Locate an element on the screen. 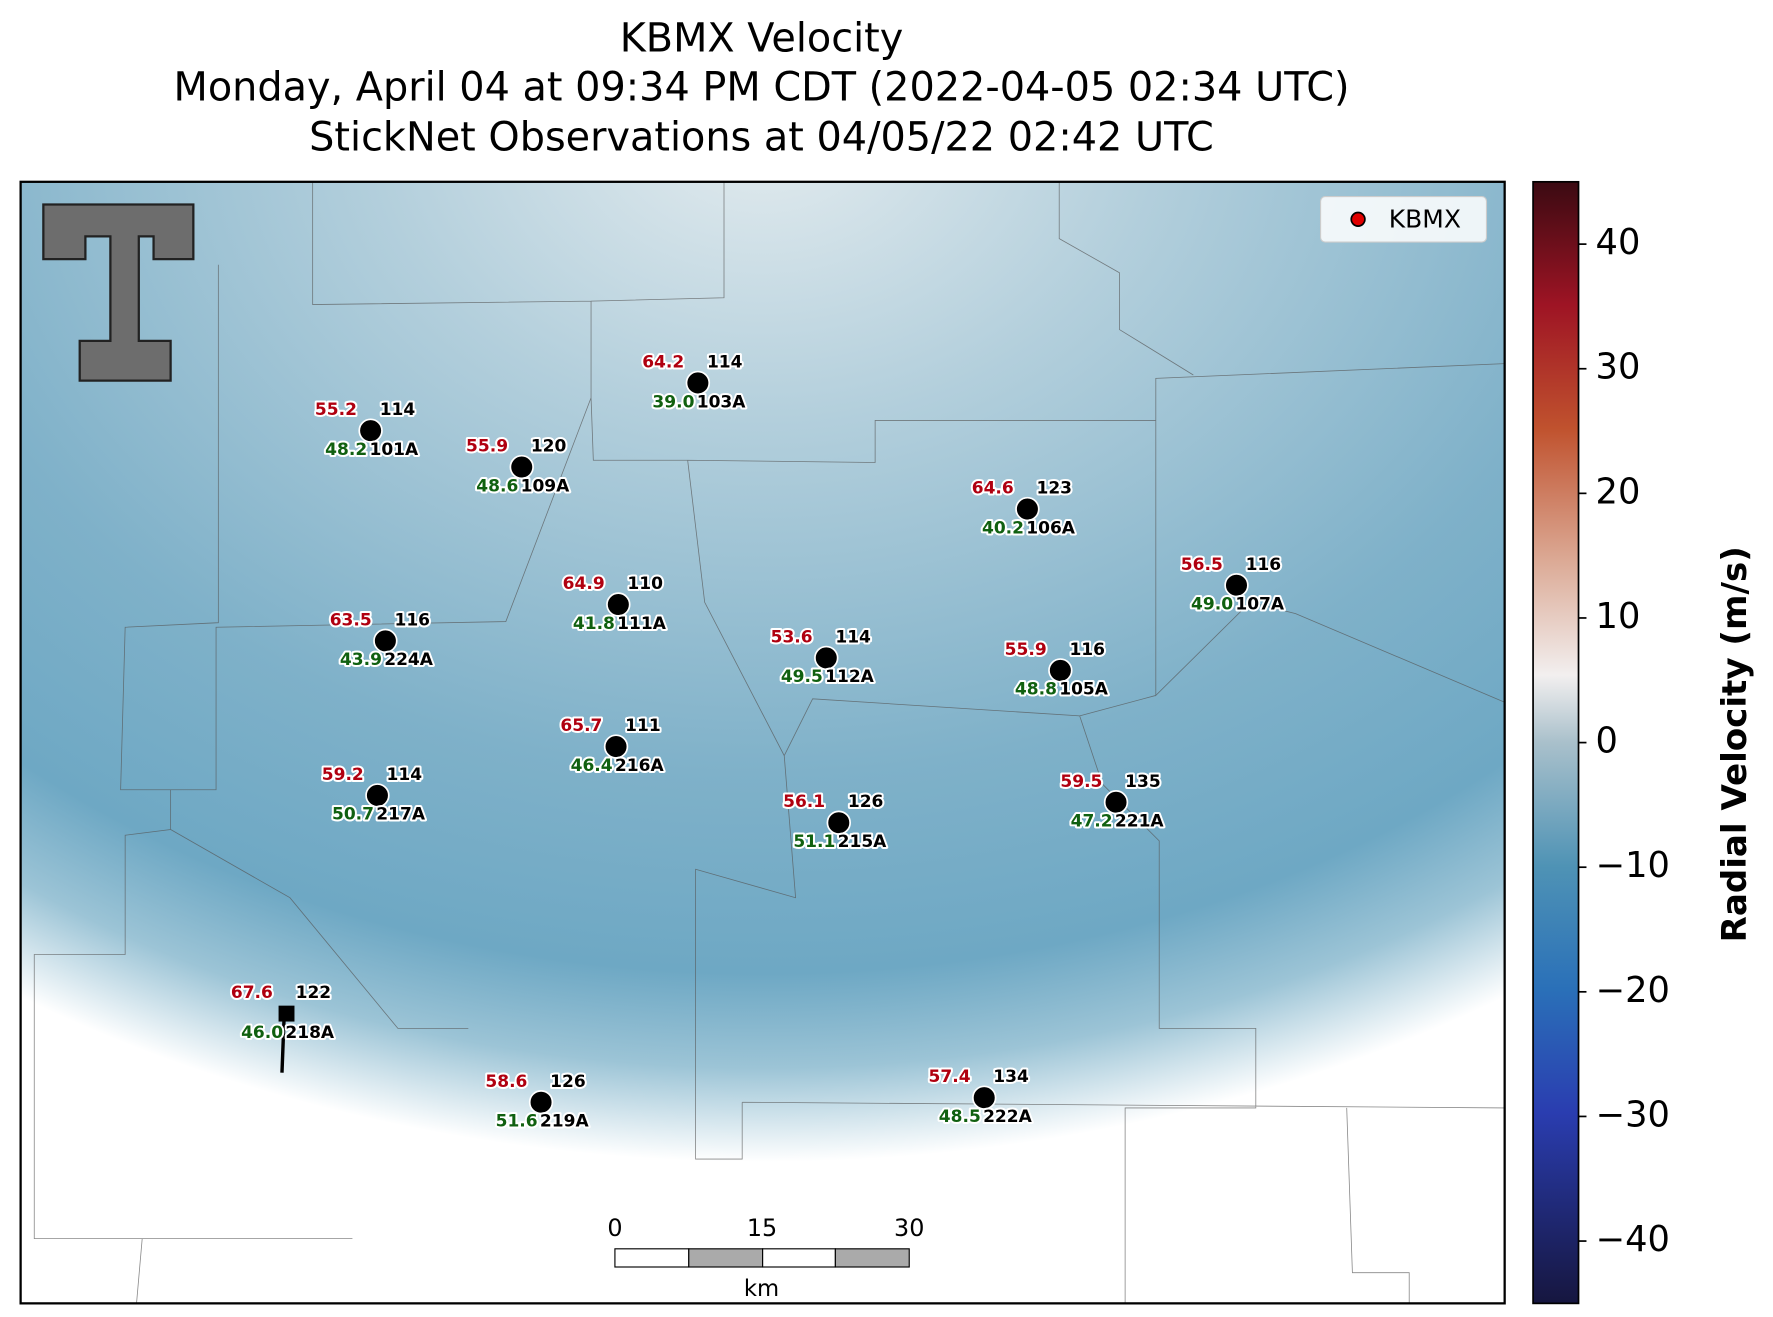 This screenshot has width=1773, height=1317. dewpoint: 49.5 is located at coordinates (802, 677).